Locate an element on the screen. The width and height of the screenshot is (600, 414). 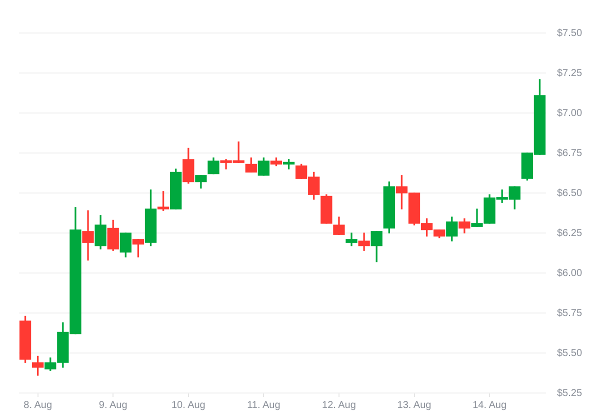
y-tick-label: $6.75 is located at coordinates (569, 153).